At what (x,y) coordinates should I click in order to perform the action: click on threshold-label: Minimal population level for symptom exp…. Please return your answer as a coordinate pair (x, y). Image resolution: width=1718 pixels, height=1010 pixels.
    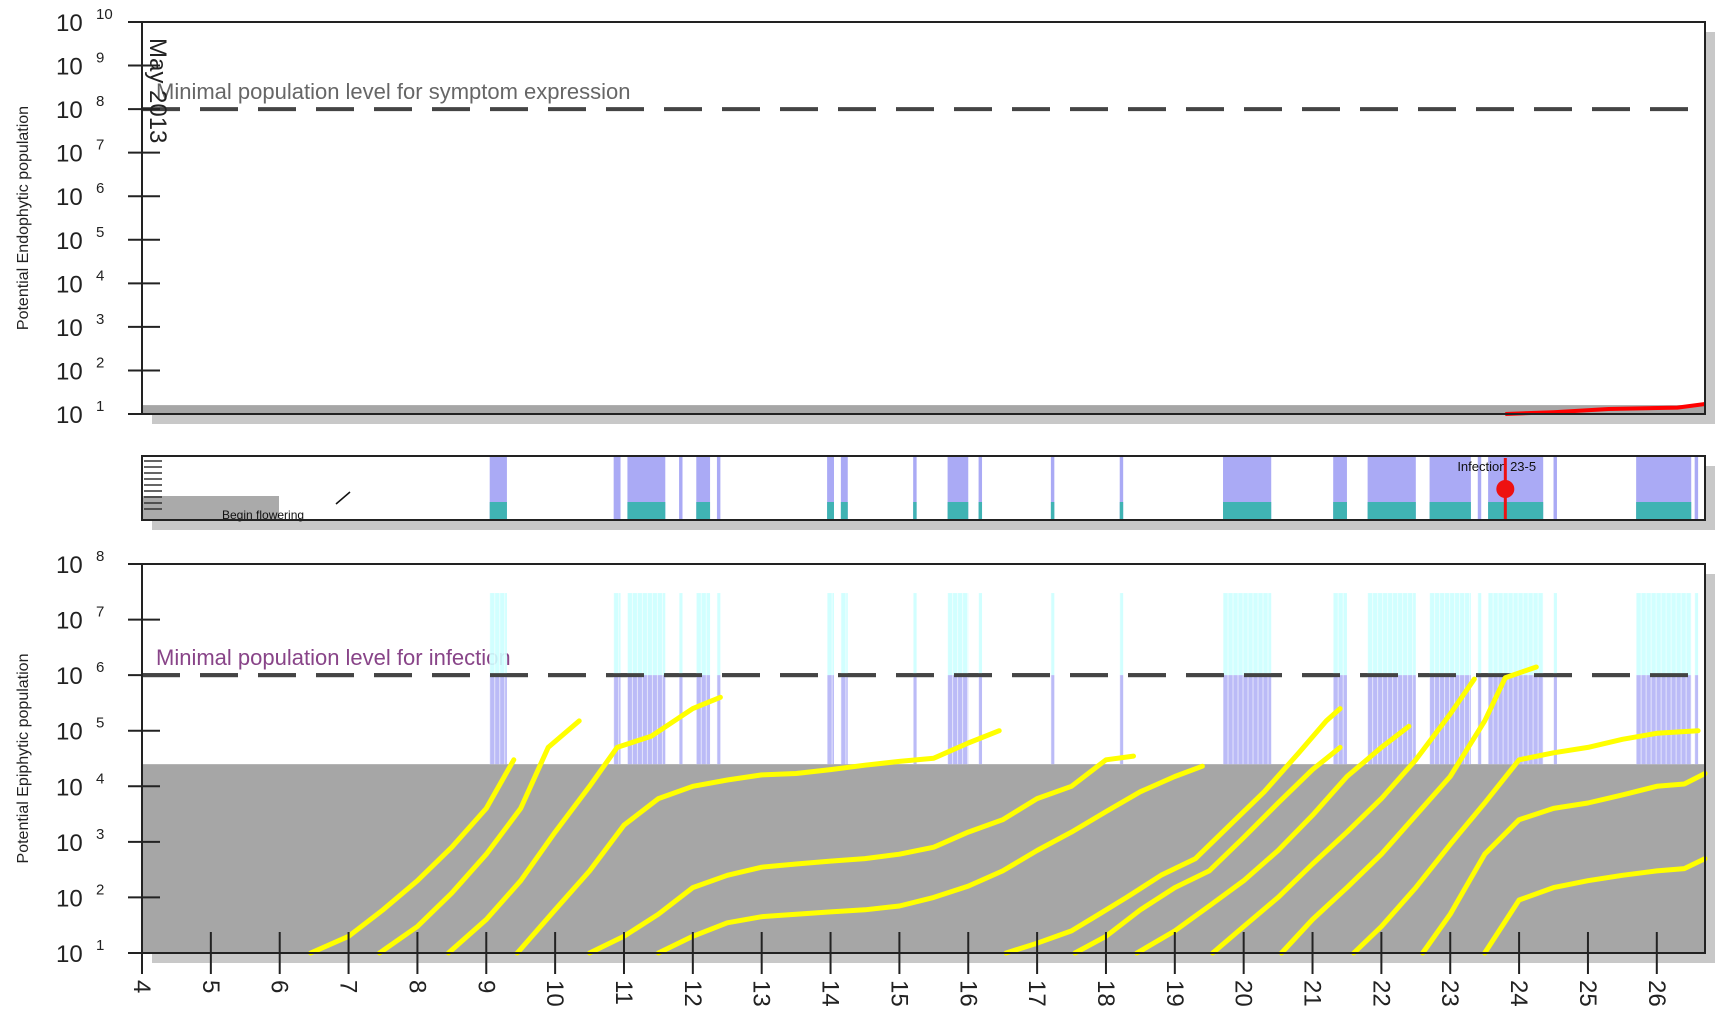
    Looking at the image, I should click on (393, 91).